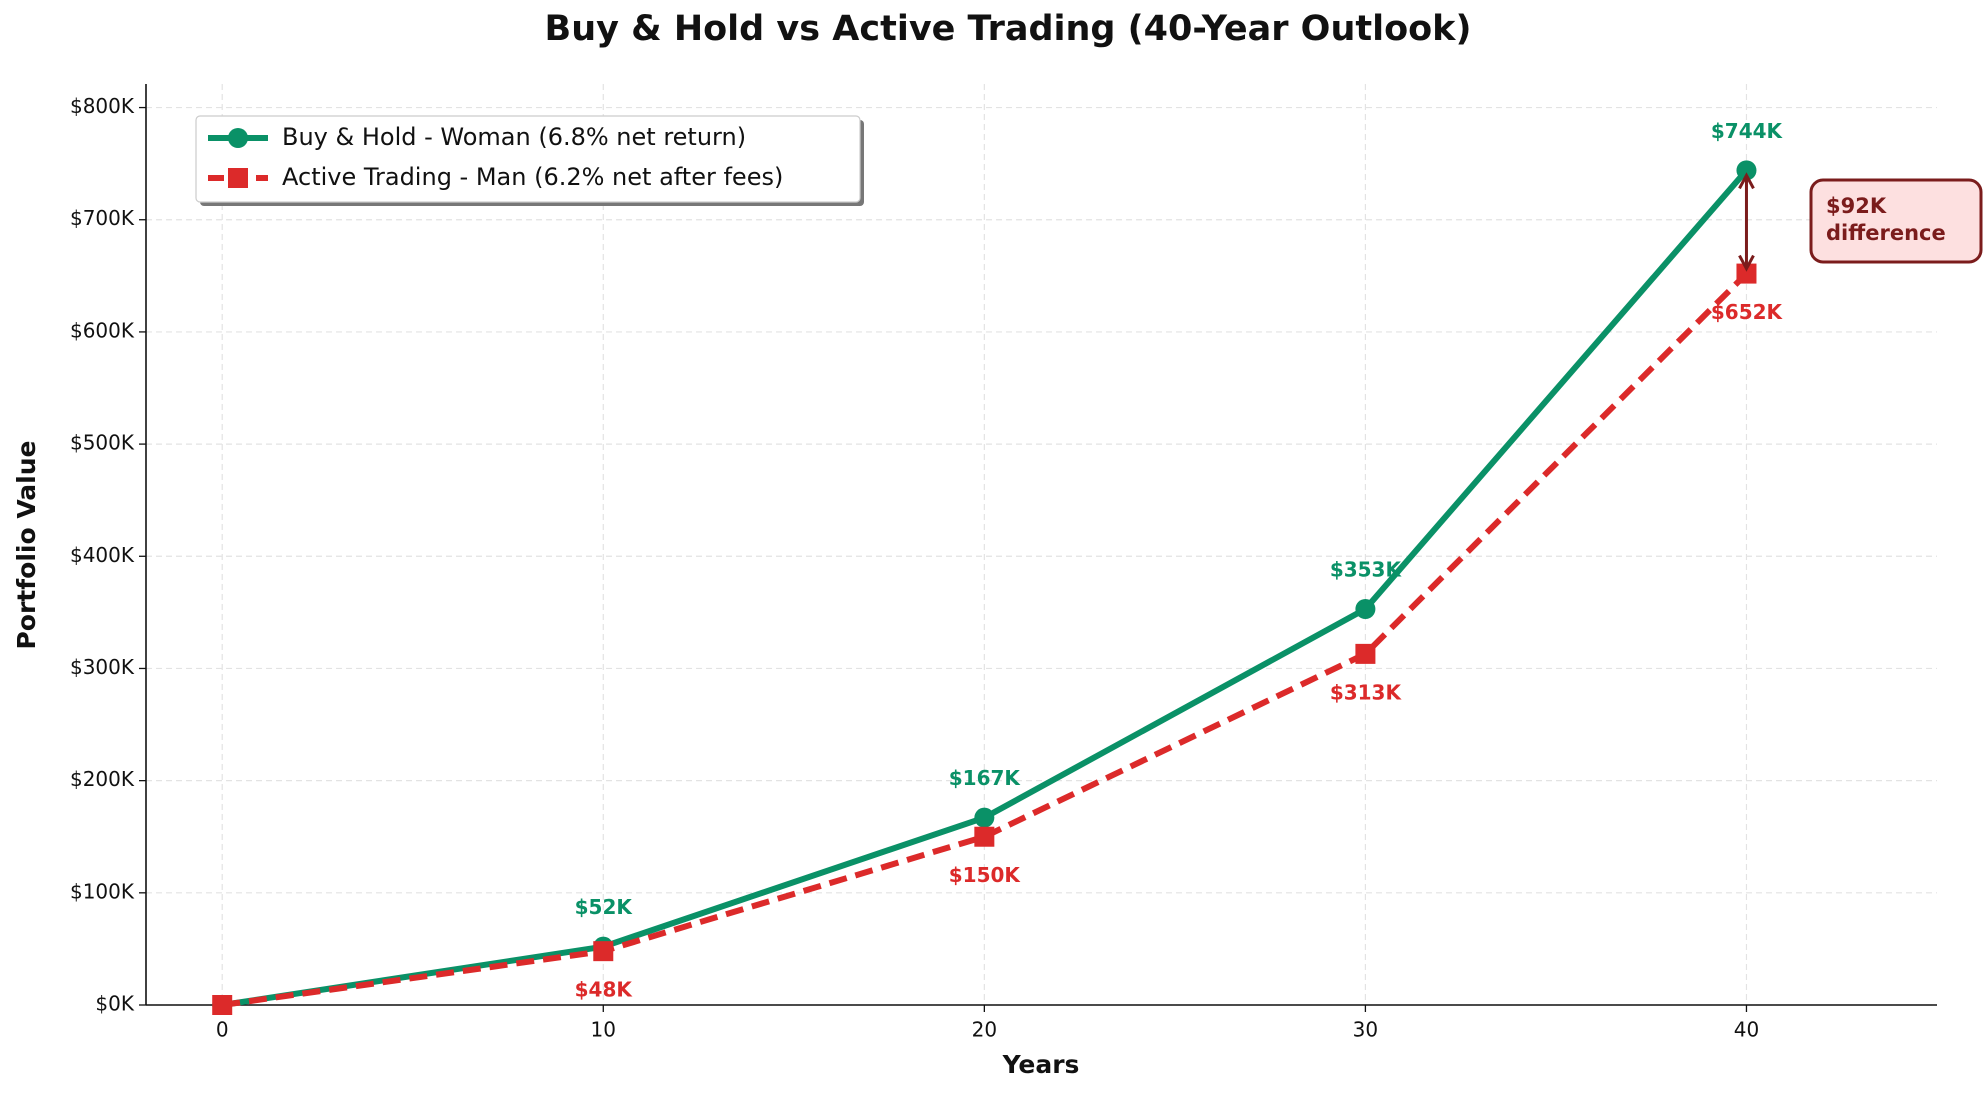 This screenshot has width=1984, height=1094. What do you see at coordinates (222, 1030) in the screenshot?
I see `x-tick-label: 0` at bounding box center [222, 1030].